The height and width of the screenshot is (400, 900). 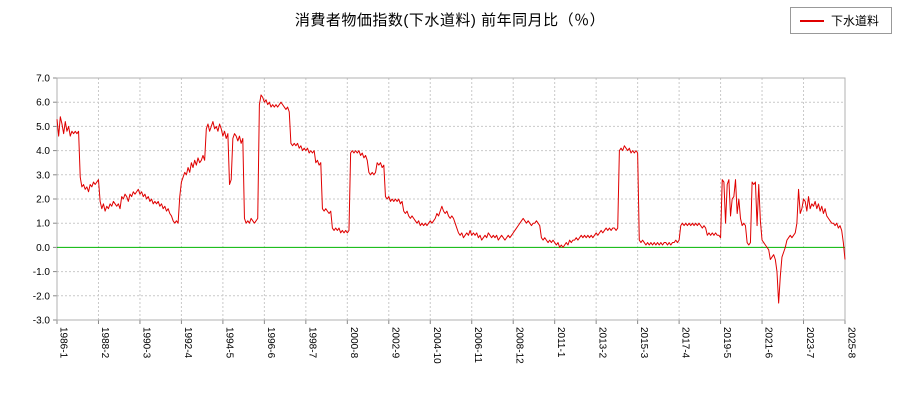 What do you see at coordinates (43, 200) in the screenshot?
I see `y-tick-label: 2.0` at bounding box center [43, 200].